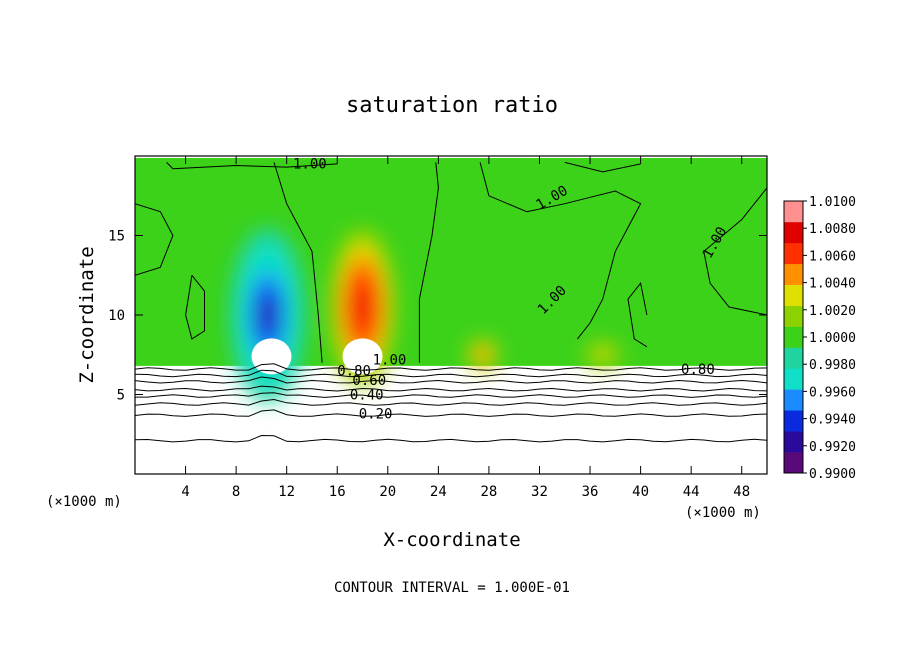 The image size is (904, 658). Describe the element at coordinates (116, 237) in the screenshot. I see `y-tick-label-15: 15` at that location.